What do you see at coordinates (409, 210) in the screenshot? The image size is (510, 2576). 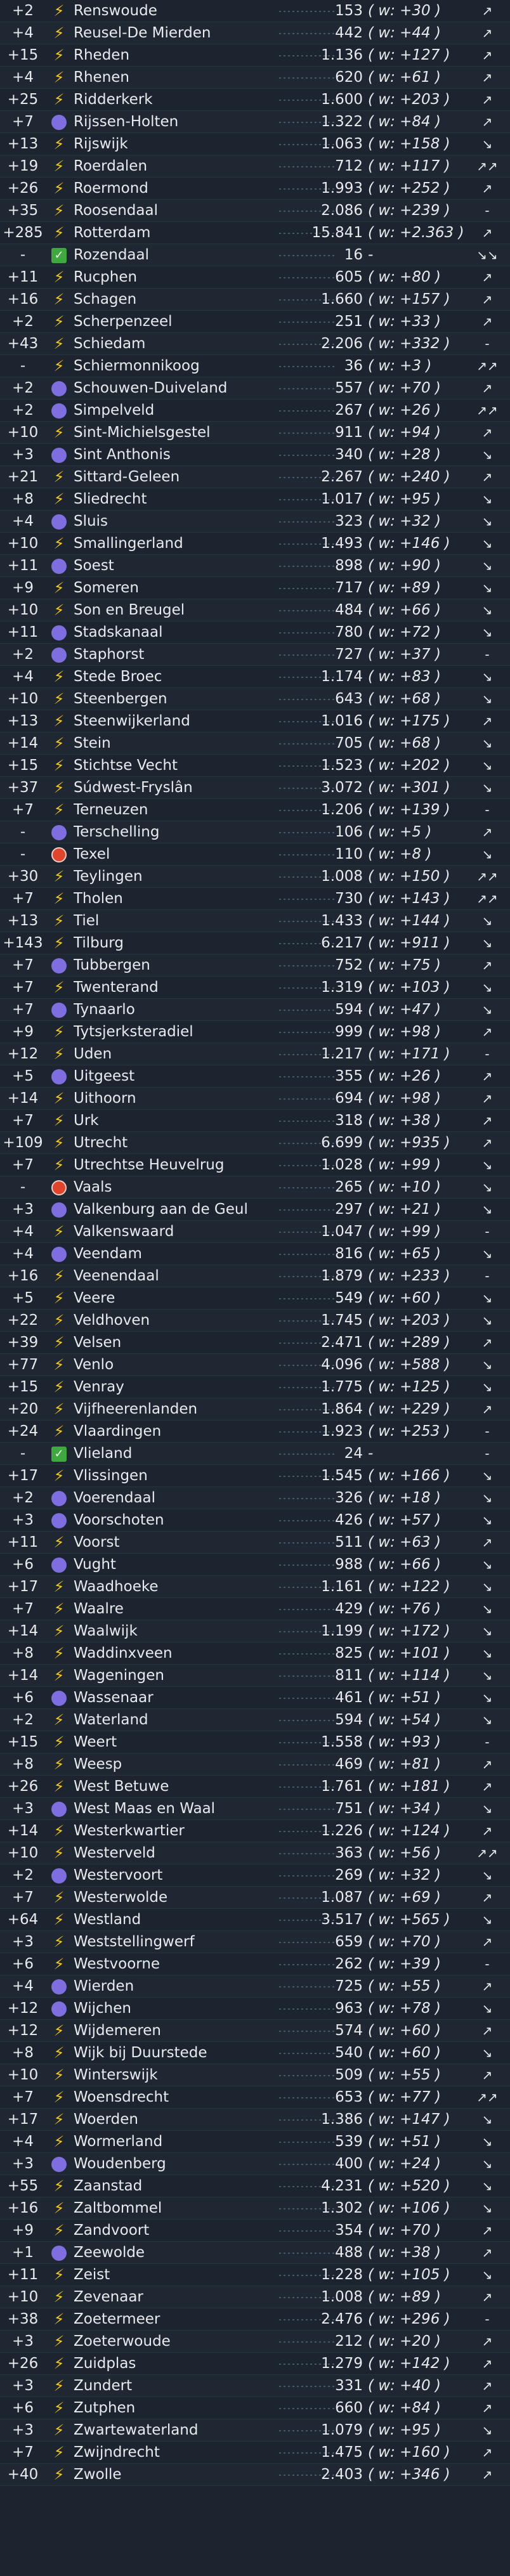 I see `weekly-change: ( w: +239 )` at bounding box center [409, 210].